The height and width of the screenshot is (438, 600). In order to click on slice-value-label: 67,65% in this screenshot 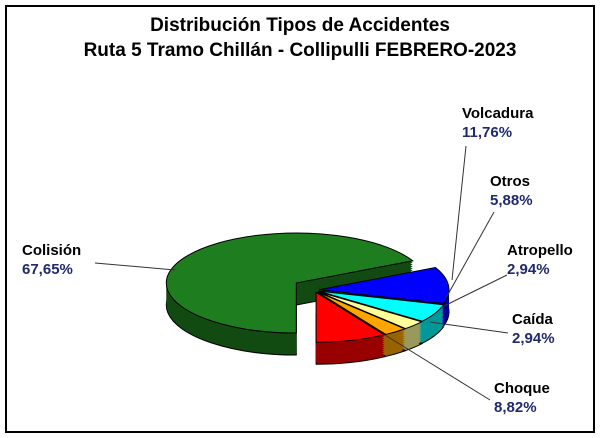, I will do `click(47, 269)`.